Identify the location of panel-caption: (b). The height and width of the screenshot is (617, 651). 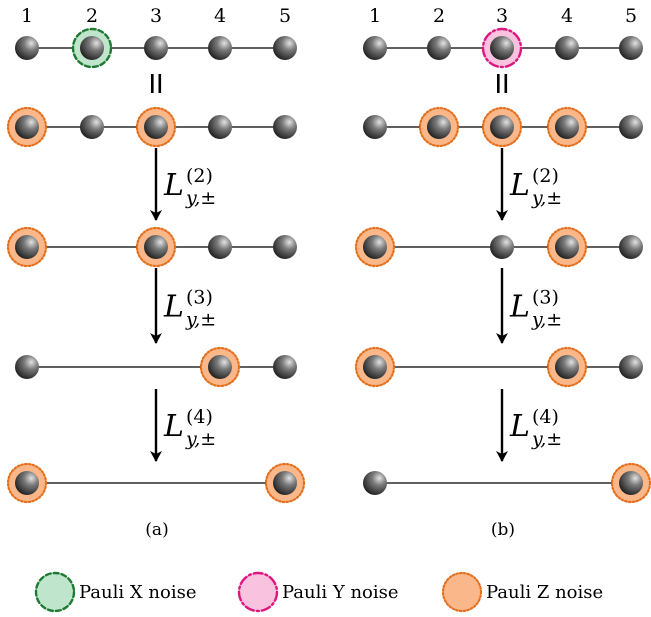
(503, 530).